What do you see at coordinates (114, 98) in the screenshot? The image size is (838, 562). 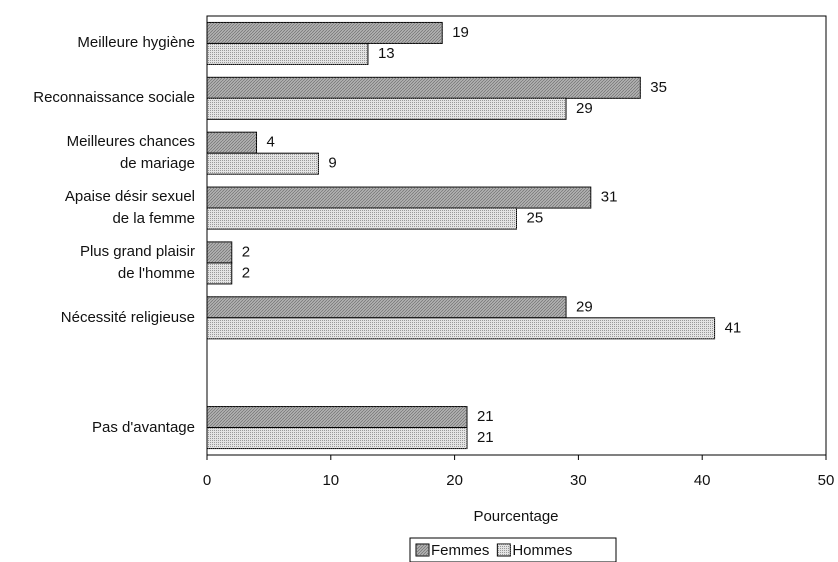 I see `y-tick-label: Reconnaissance sociale` at bounding box center [114, 98].